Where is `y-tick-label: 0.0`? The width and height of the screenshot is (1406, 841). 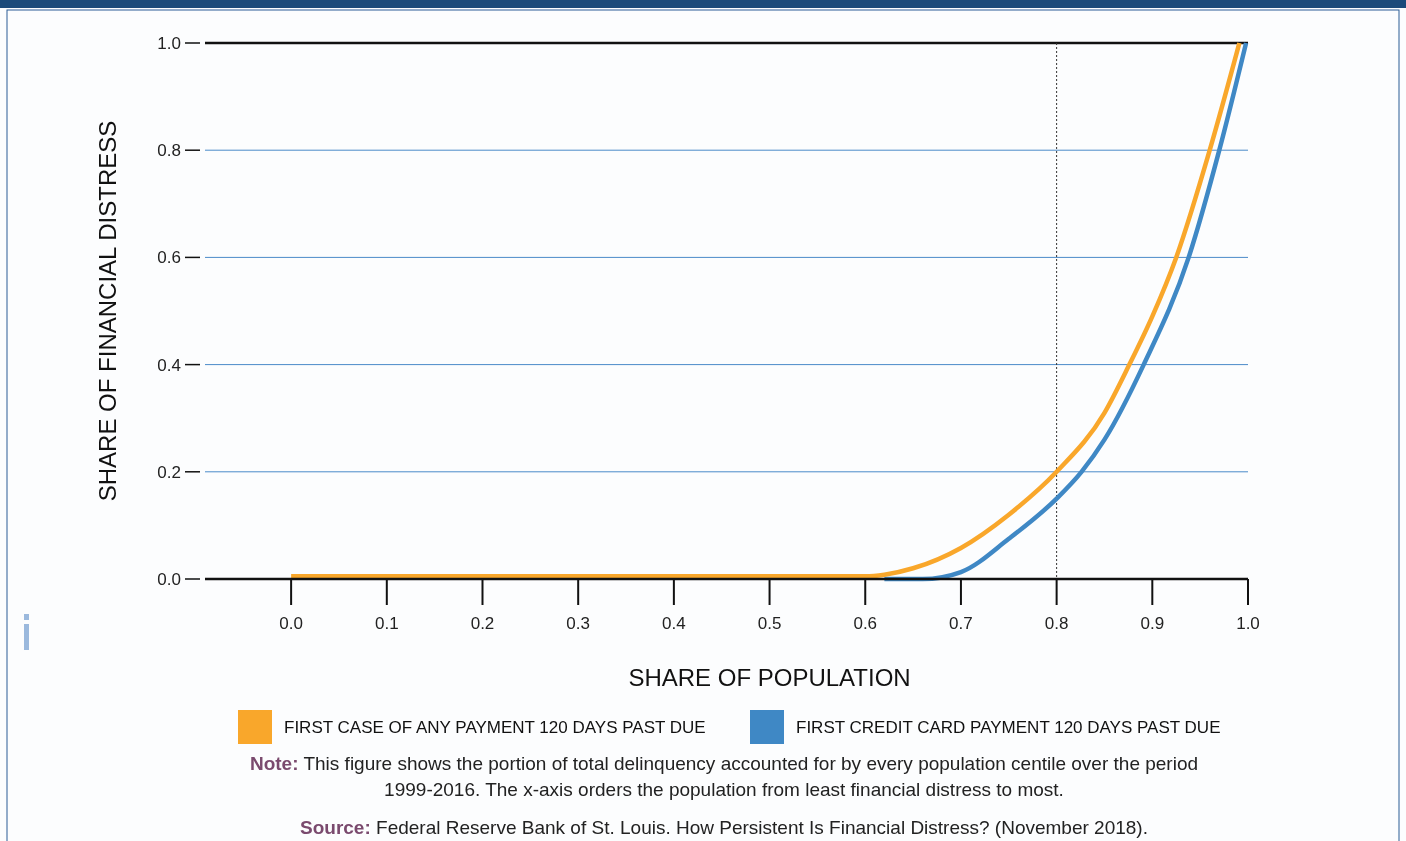 y-tick-label: 0.0 is located at coordinates (169, 579).